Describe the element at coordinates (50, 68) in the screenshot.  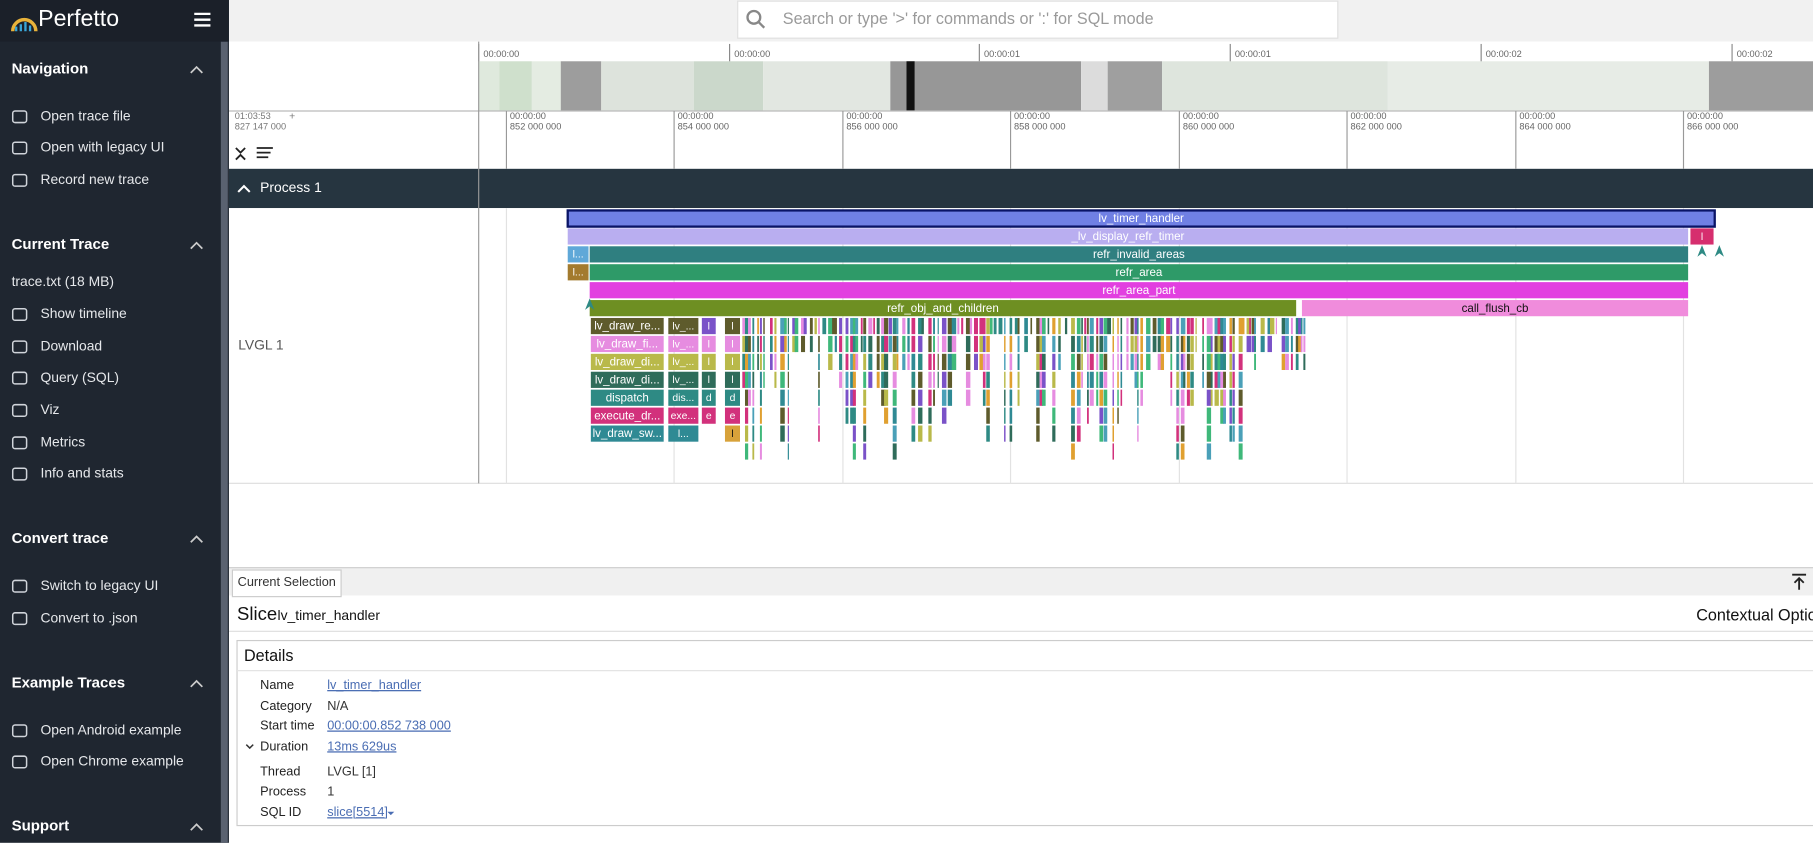
I see `section-title: Navigation` at that location.